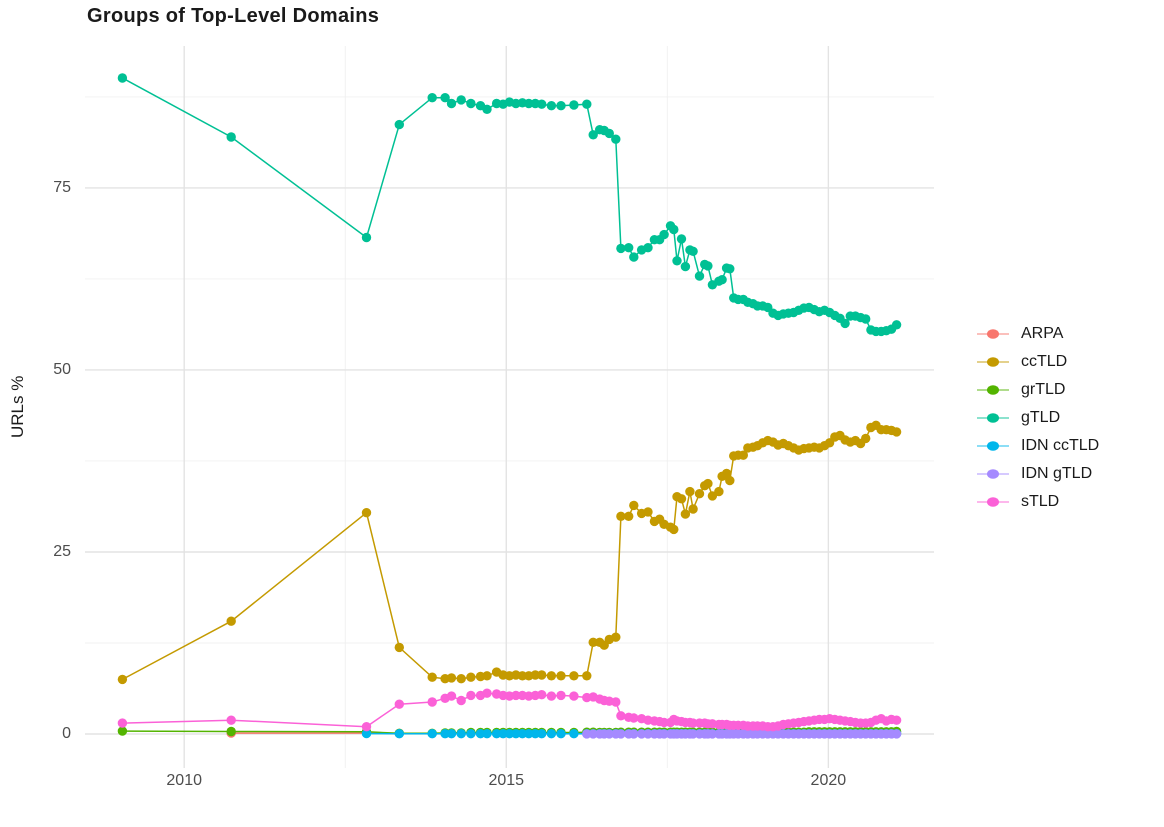  I want to click on y-axis-label: URLs %, so click(17, 407).